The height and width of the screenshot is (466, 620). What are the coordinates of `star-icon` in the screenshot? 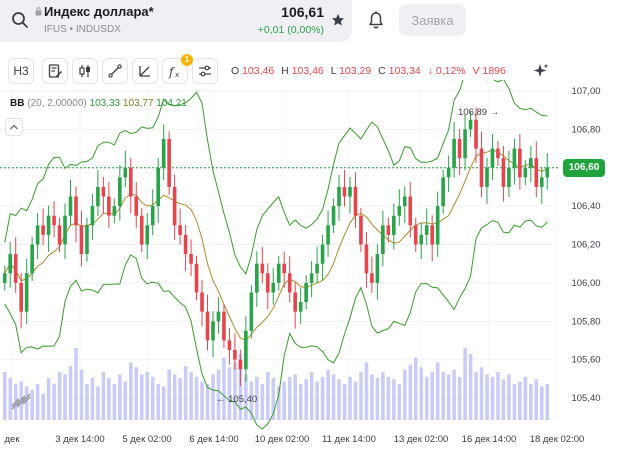 It's located at (338, 20).